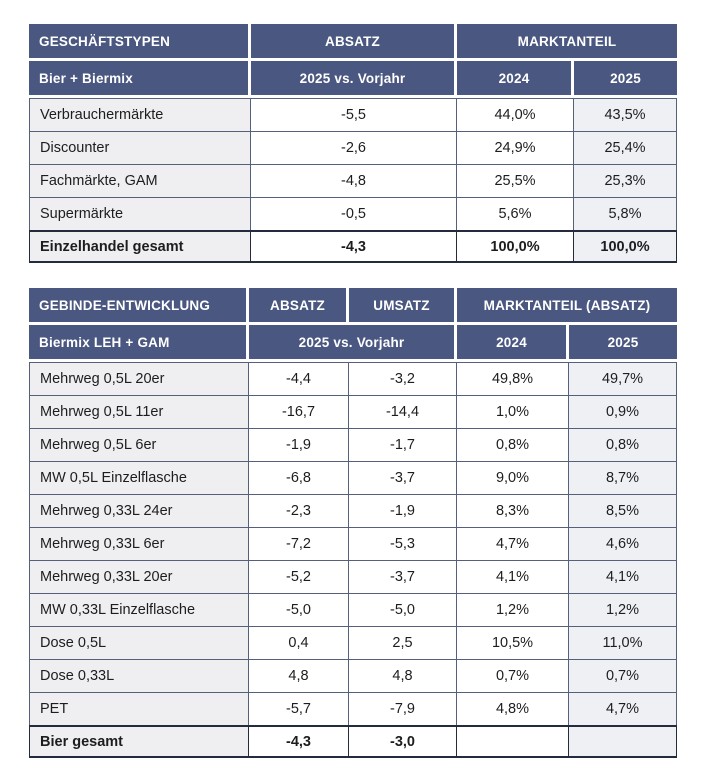 The width and height of the screenshot is (702, 782). What do you see at coordinates (403, 444) in the screenshot?
I see `value-cell: -1,7` at bounding box center [403, 444].